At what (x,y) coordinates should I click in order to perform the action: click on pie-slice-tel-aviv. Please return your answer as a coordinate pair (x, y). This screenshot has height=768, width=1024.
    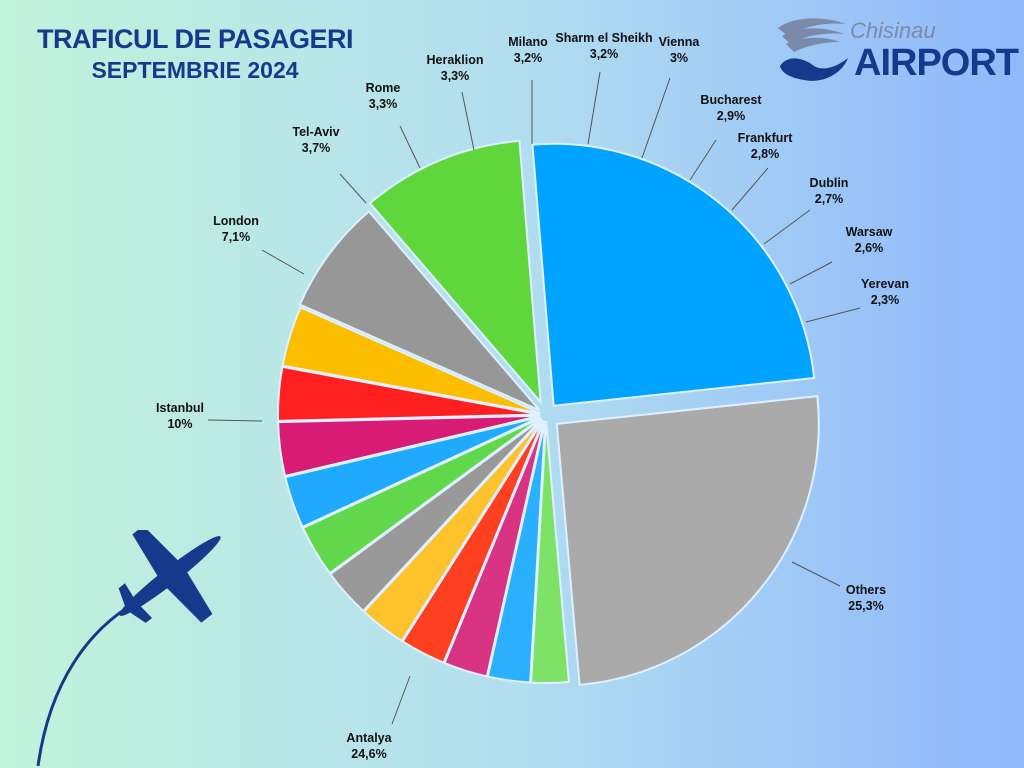
    Looking at the image, I should click on (411, 360).